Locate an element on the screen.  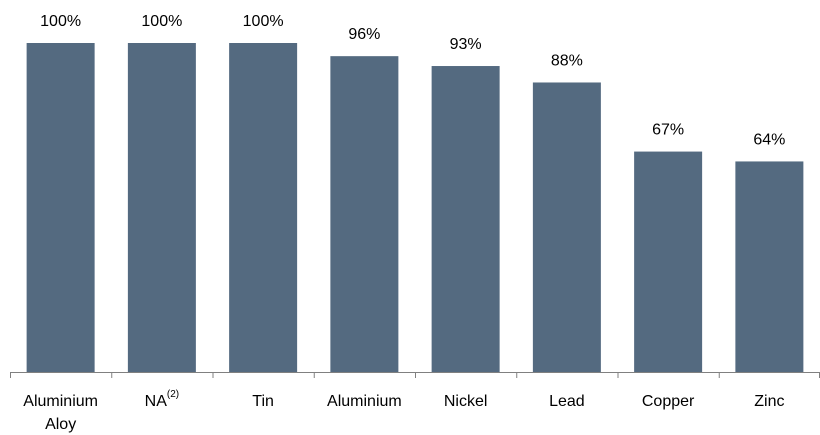
value-label-7: 64% is located at coordinates (769, 139).